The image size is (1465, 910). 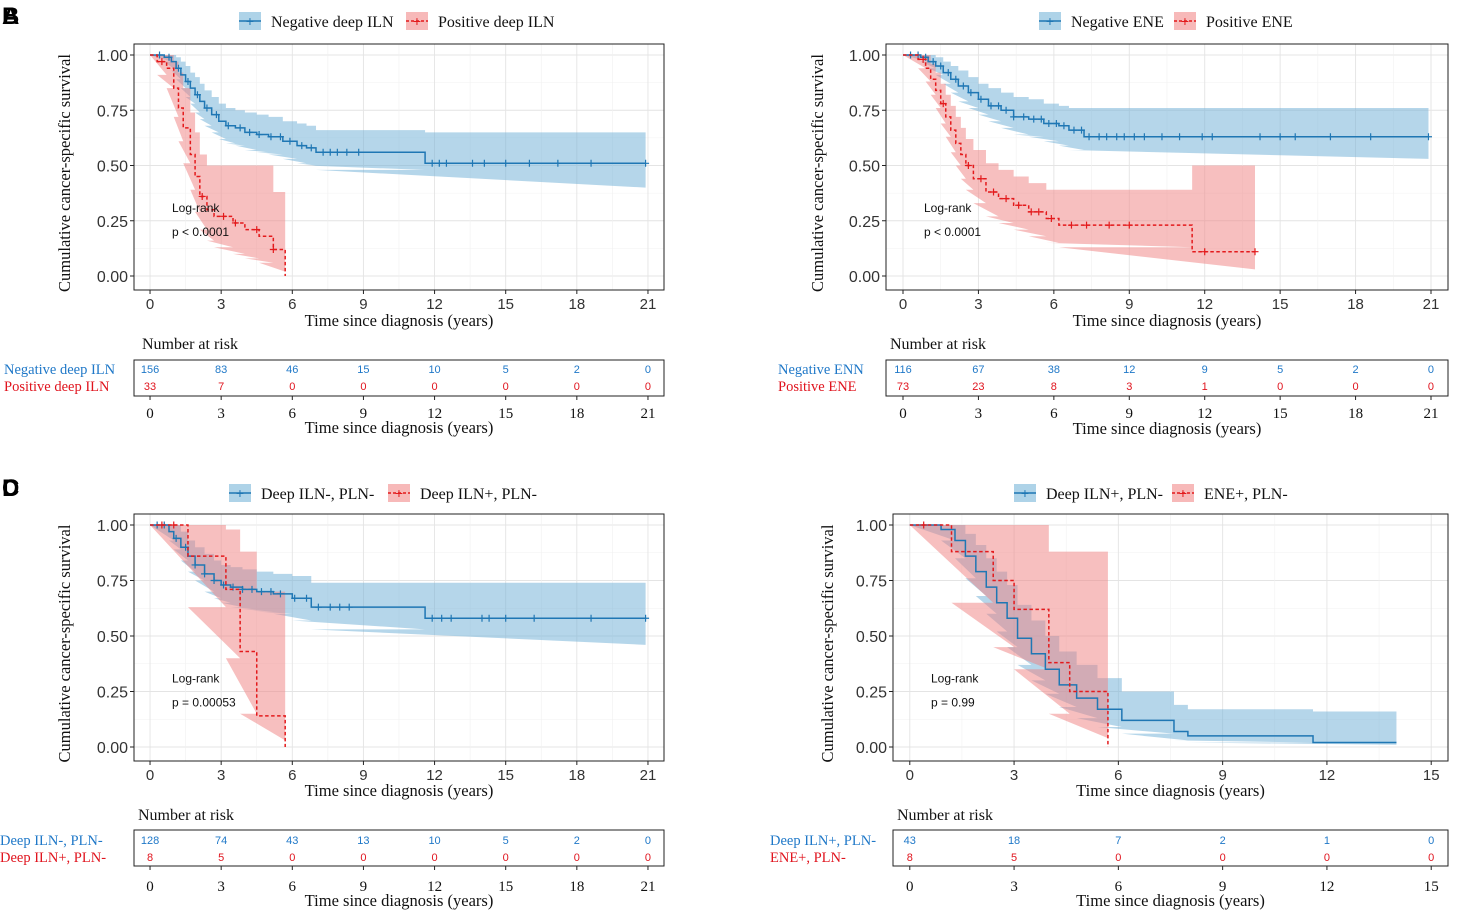 I want to click on x-tick-label: 21, so click(x=648, y=304).